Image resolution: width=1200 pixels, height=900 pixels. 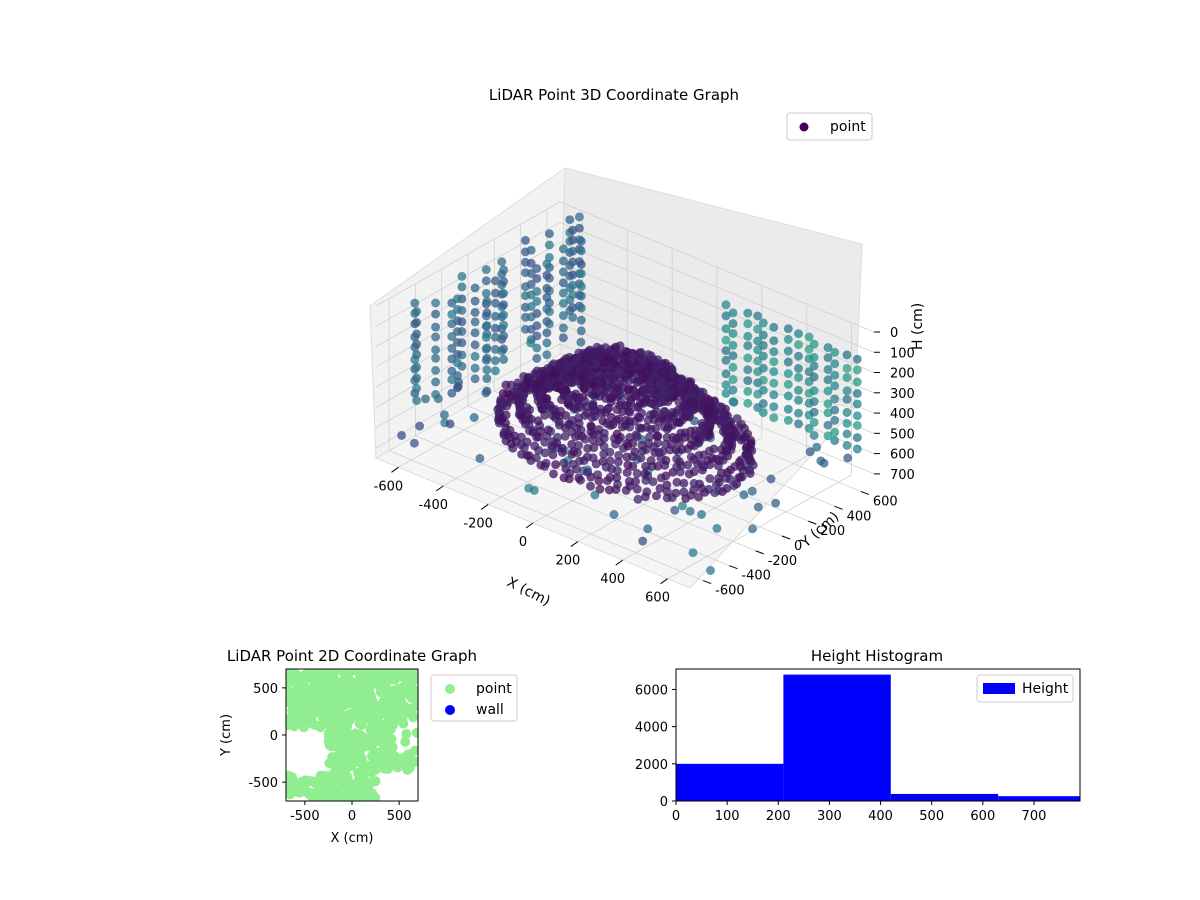 I want to click on y-tick-label-3d: -600, so click(x=730, y=591).